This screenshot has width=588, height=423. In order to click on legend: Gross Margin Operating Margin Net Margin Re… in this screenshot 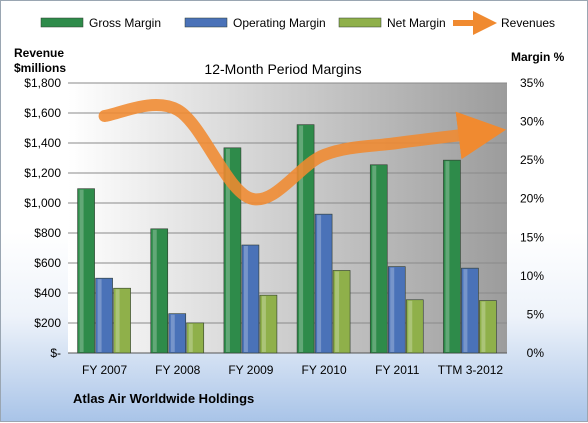, I will do `click(297, 23)`.